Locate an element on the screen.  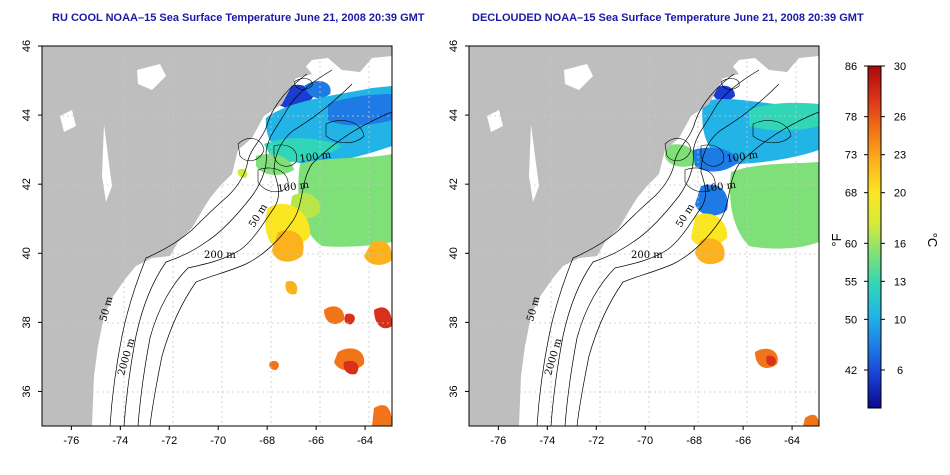
right-lat-tick-label: 40 is located at coordinates (454, 253).